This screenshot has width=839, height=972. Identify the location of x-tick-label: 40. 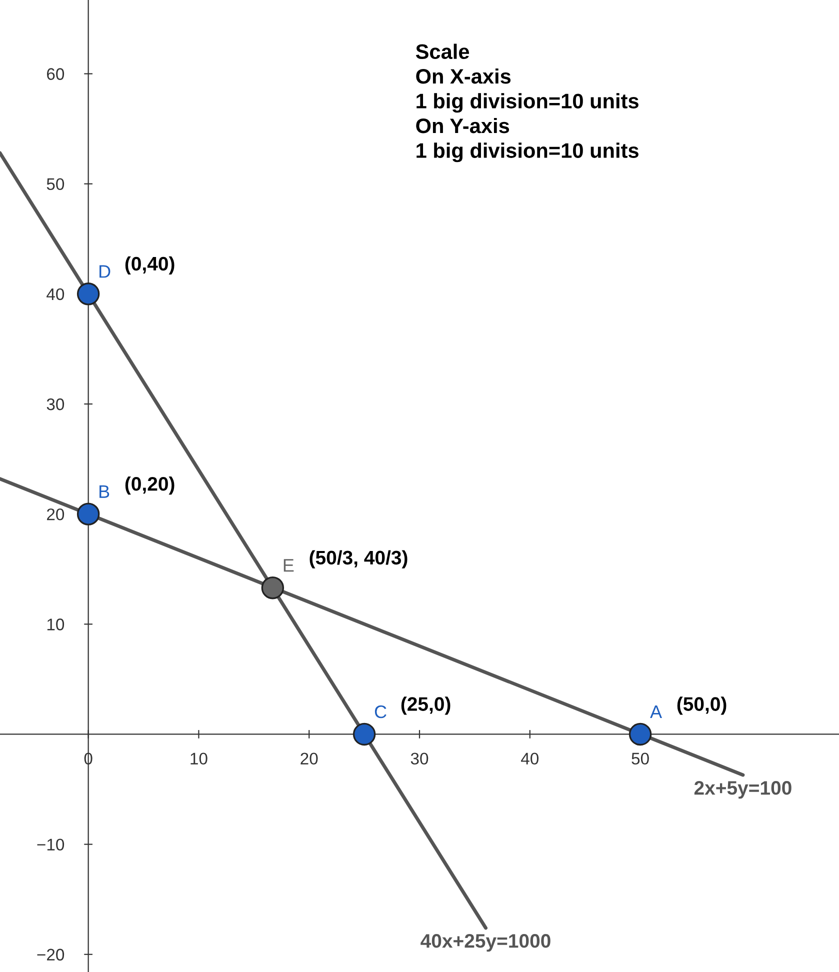
(530, 758).